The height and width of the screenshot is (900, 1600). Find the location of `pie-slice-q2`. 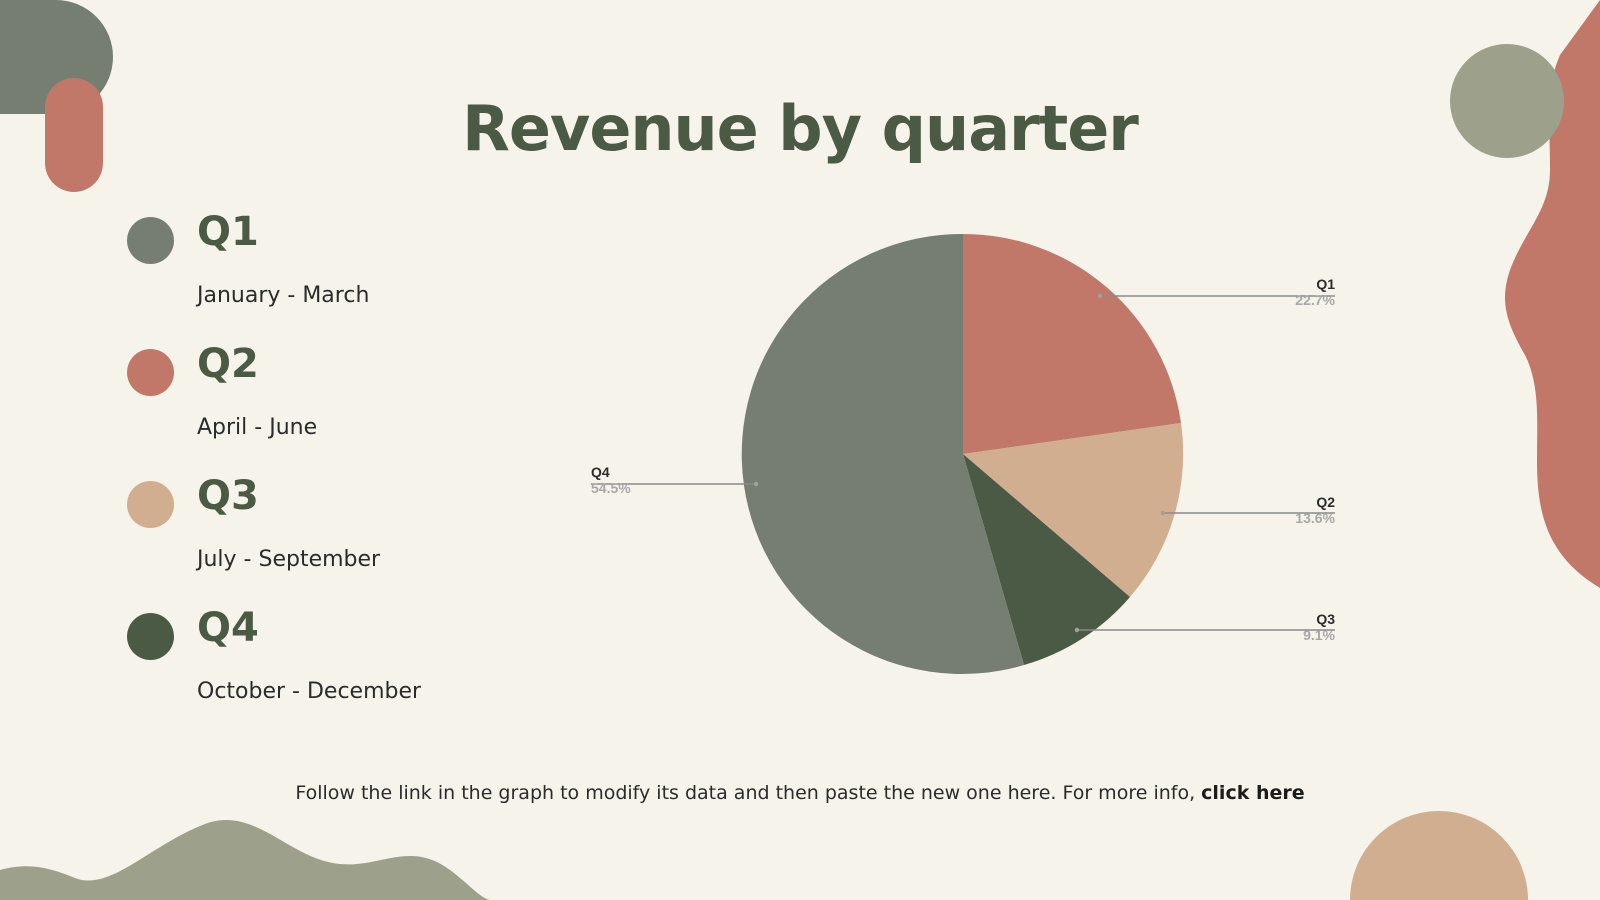

pie-slice-q2 is located at coordinates (1073, 510).